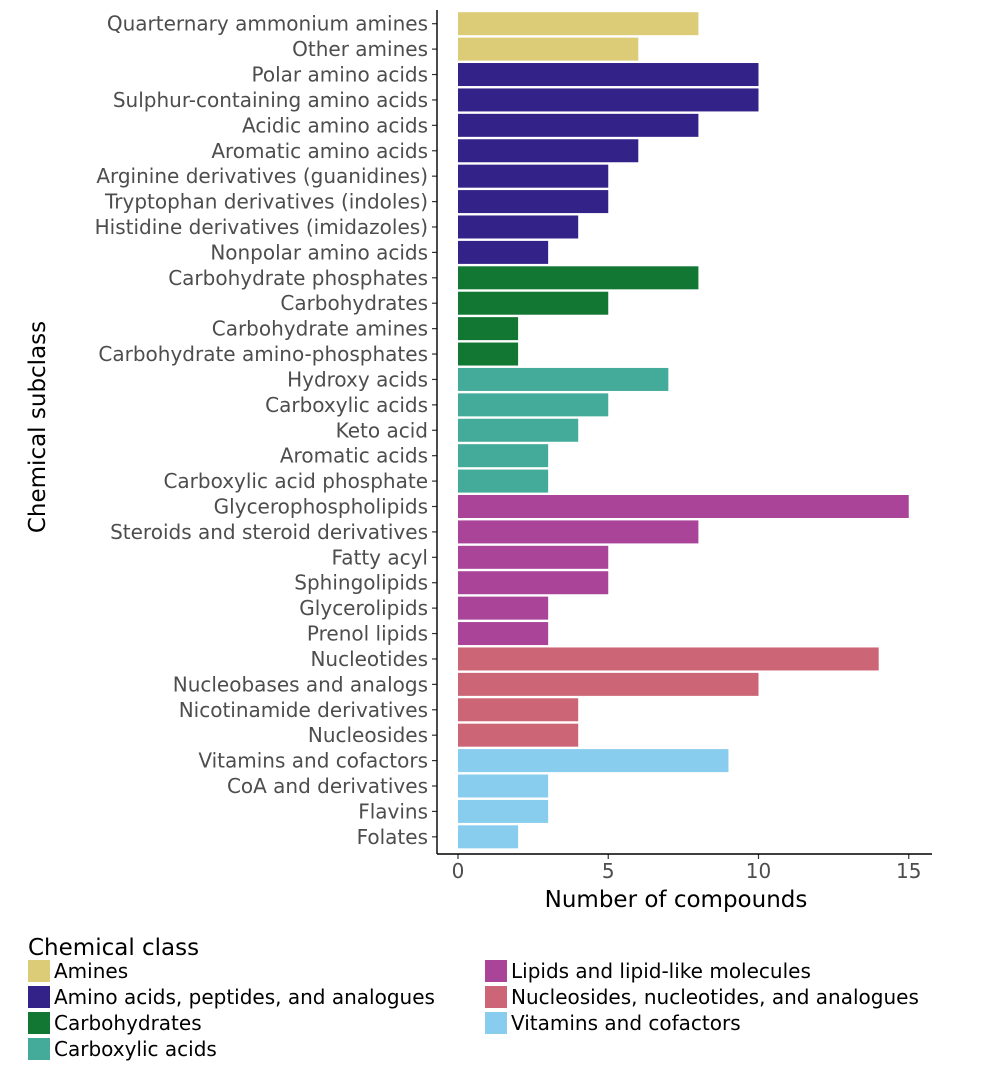 This screenshot has width=992, height=1089. What do you see at coordinates (354, 303) in the screenshot?
I see `y-tick-label: Carbohydrates` at bounding box center [354, 303].